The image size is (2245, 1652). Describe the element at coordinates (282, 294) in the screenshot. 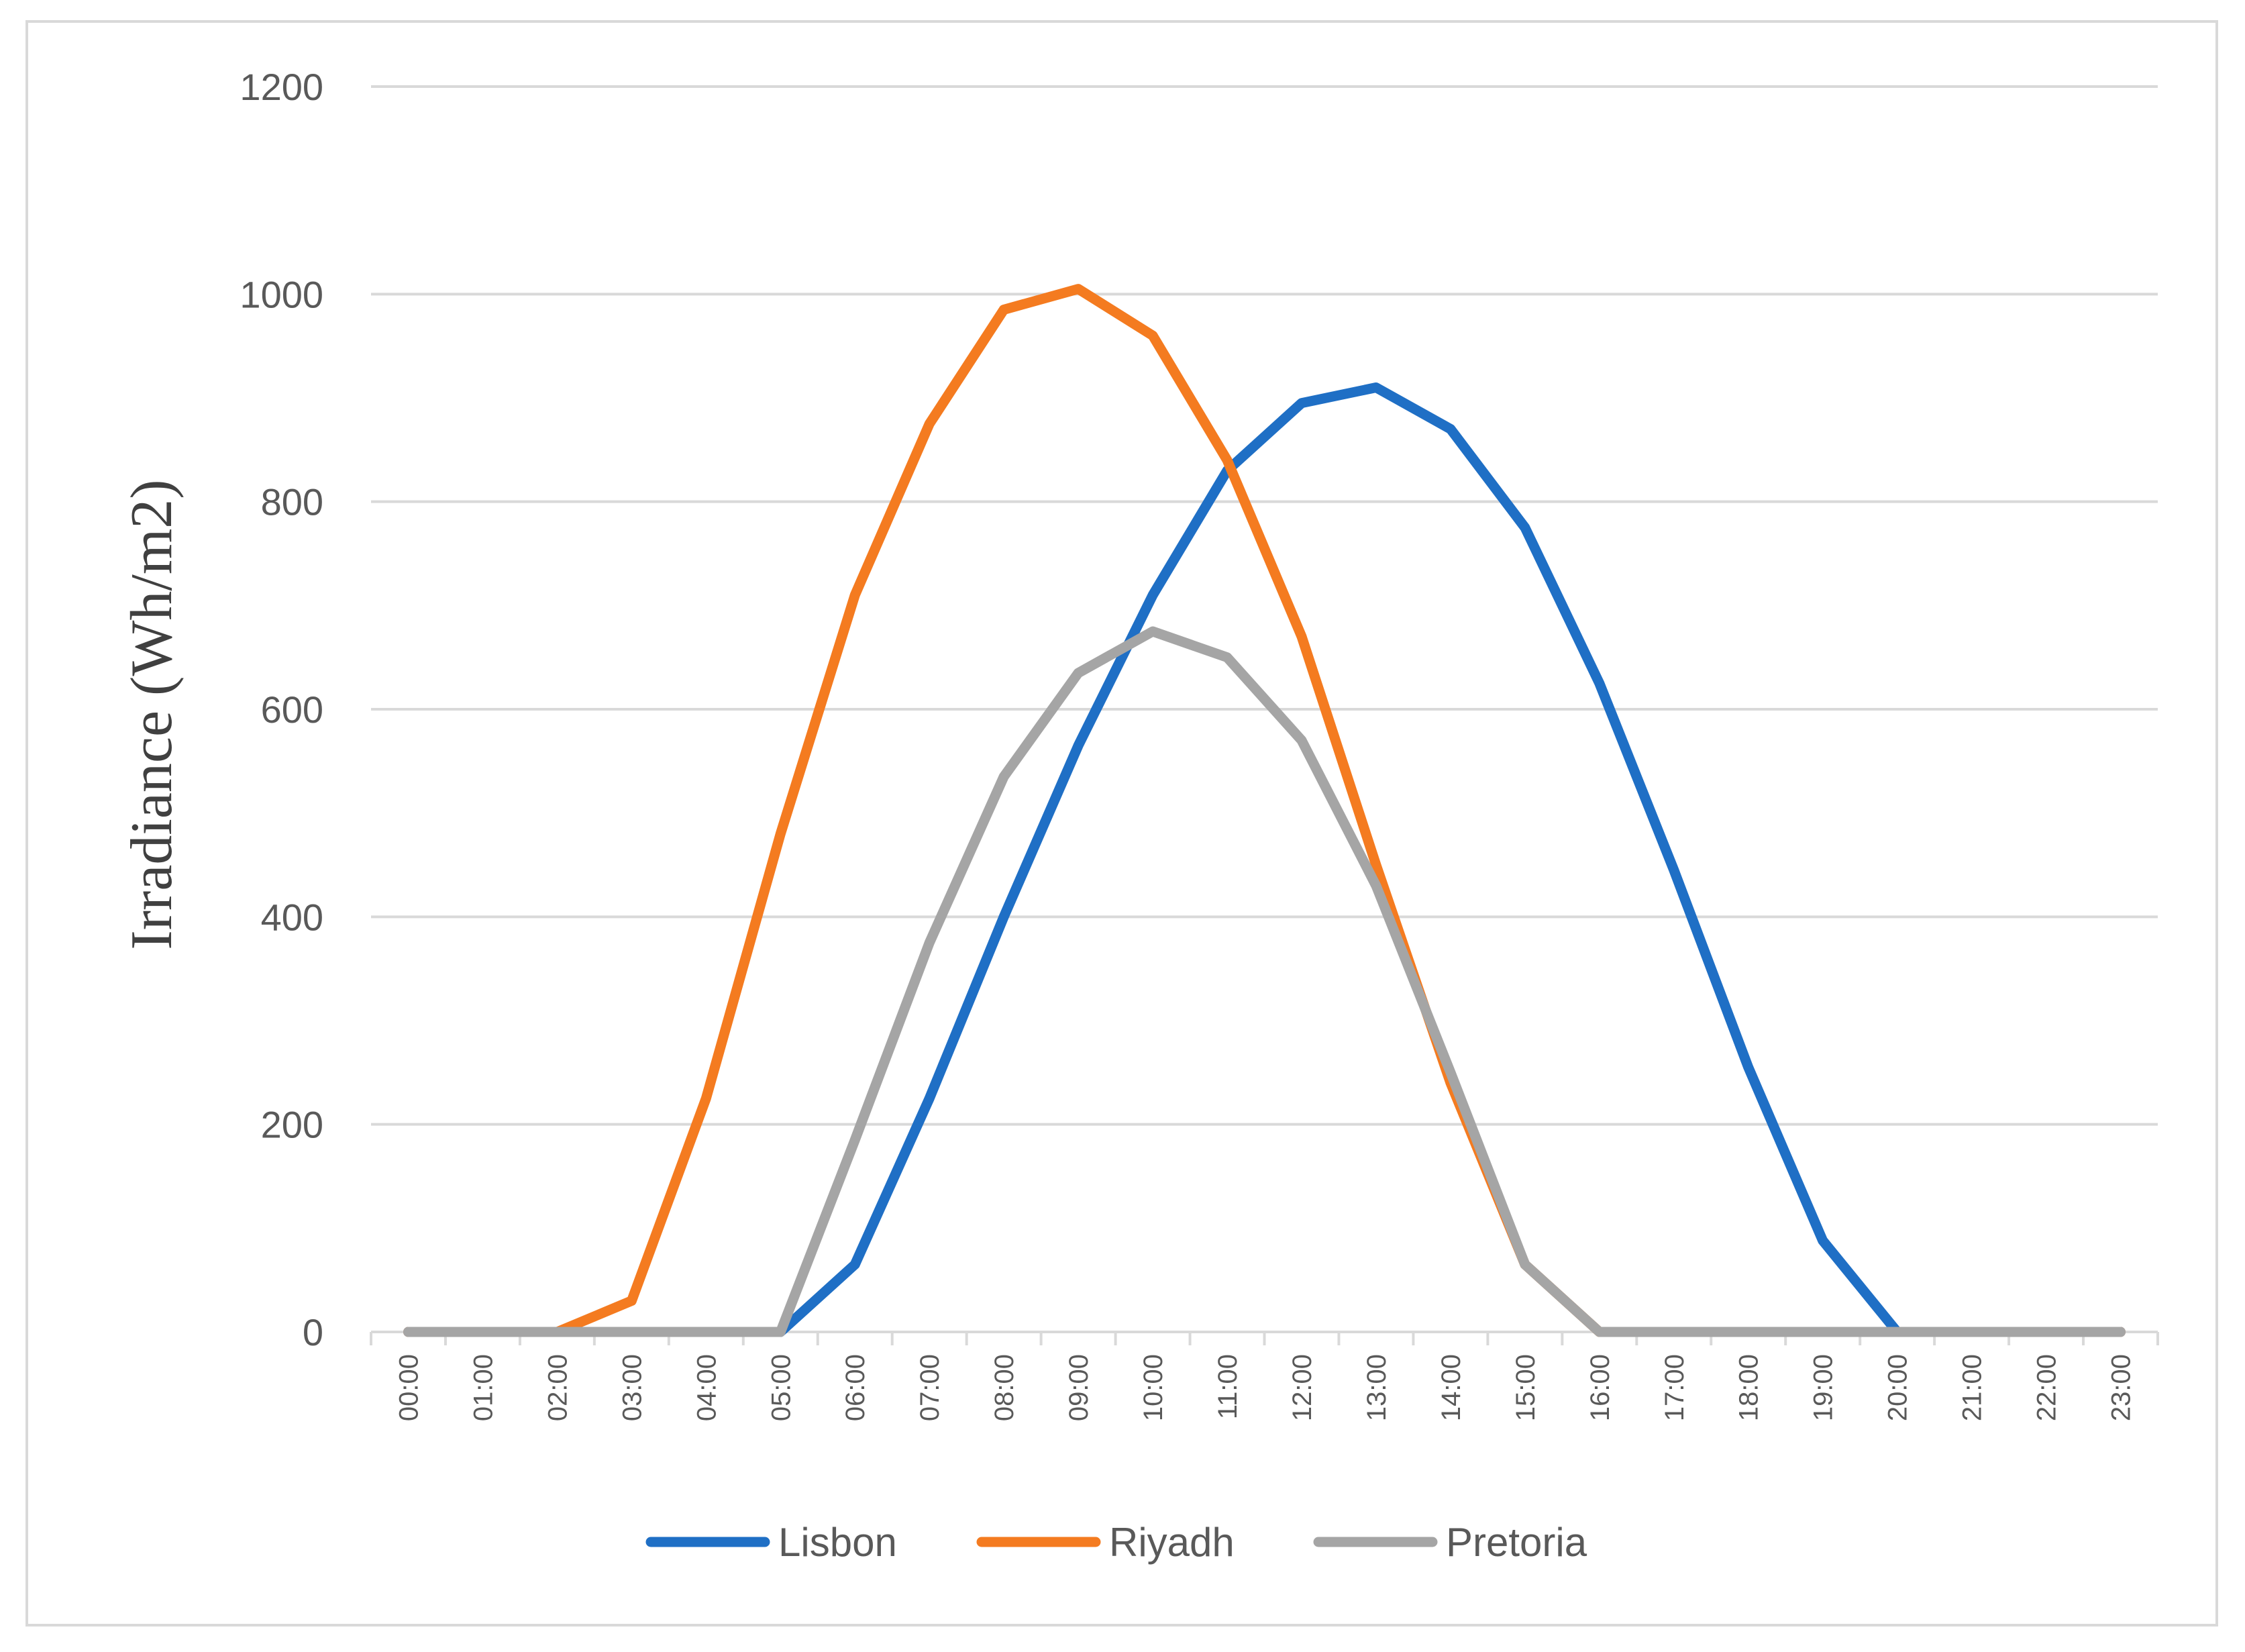

I see `y-tick-label: 1000` at that location.